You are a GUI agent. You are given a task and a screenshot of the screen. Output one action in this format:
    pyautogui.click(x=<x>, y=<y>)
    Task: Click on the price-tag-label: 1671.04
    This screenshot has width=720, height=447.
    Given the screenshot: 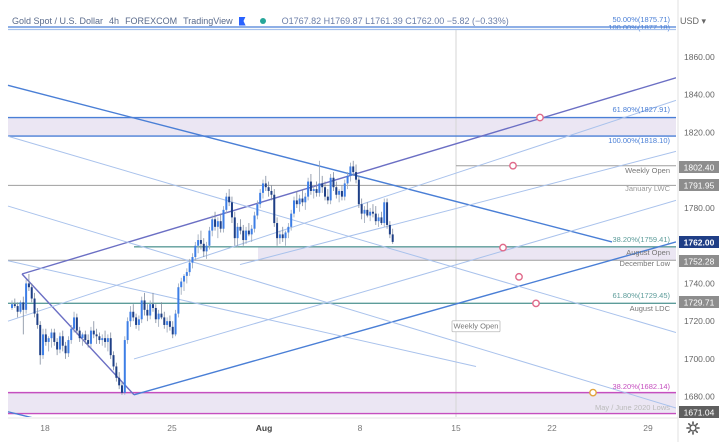 What is the action you would take?
    pyautogui.click(x=699, y=413)
    